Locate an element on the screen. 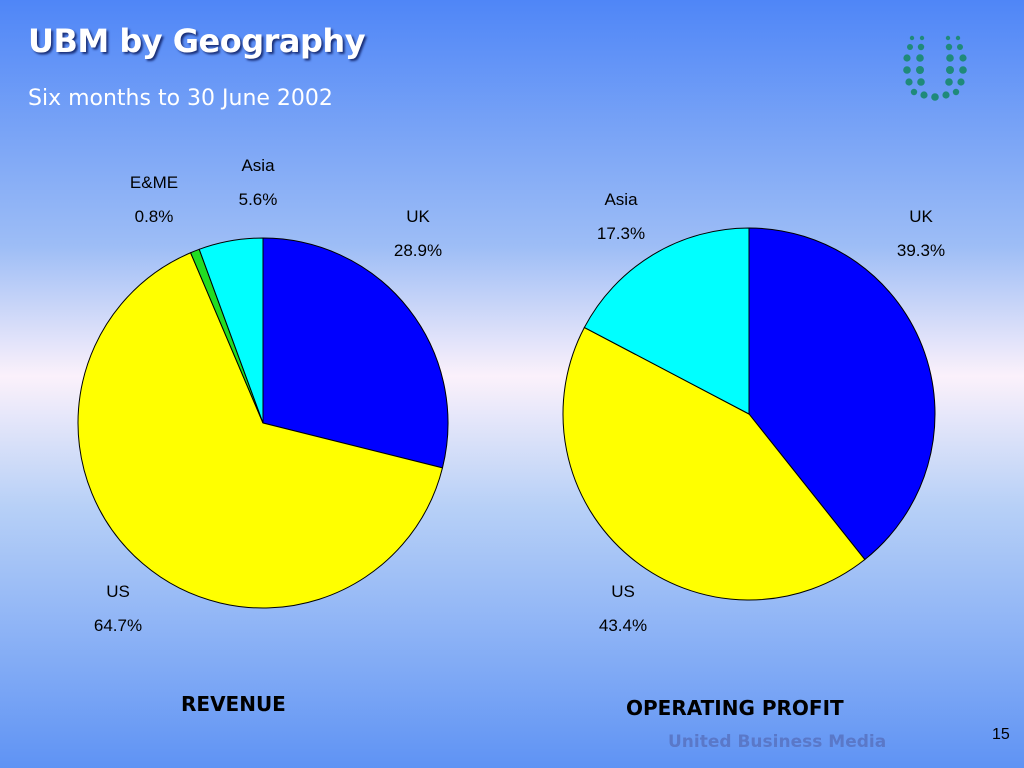  ubm-dots-logo-icon is located at coordinates (935, 68).